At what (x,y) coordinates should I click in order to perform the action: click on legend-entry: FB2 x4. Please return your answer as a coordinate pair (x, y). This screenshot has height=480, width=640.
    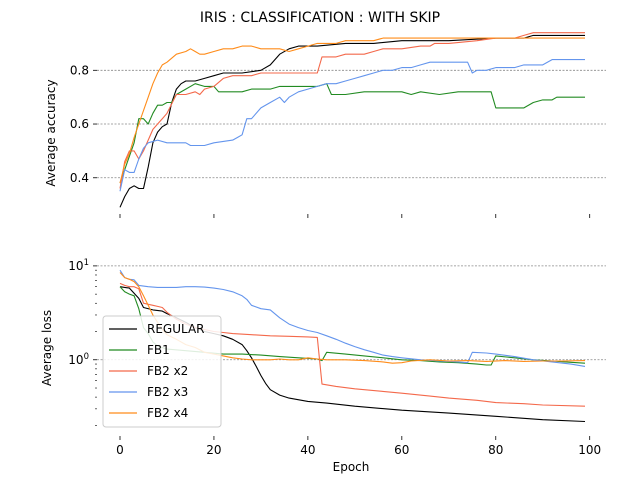
    Looking at the image, I should click on (167, 413).